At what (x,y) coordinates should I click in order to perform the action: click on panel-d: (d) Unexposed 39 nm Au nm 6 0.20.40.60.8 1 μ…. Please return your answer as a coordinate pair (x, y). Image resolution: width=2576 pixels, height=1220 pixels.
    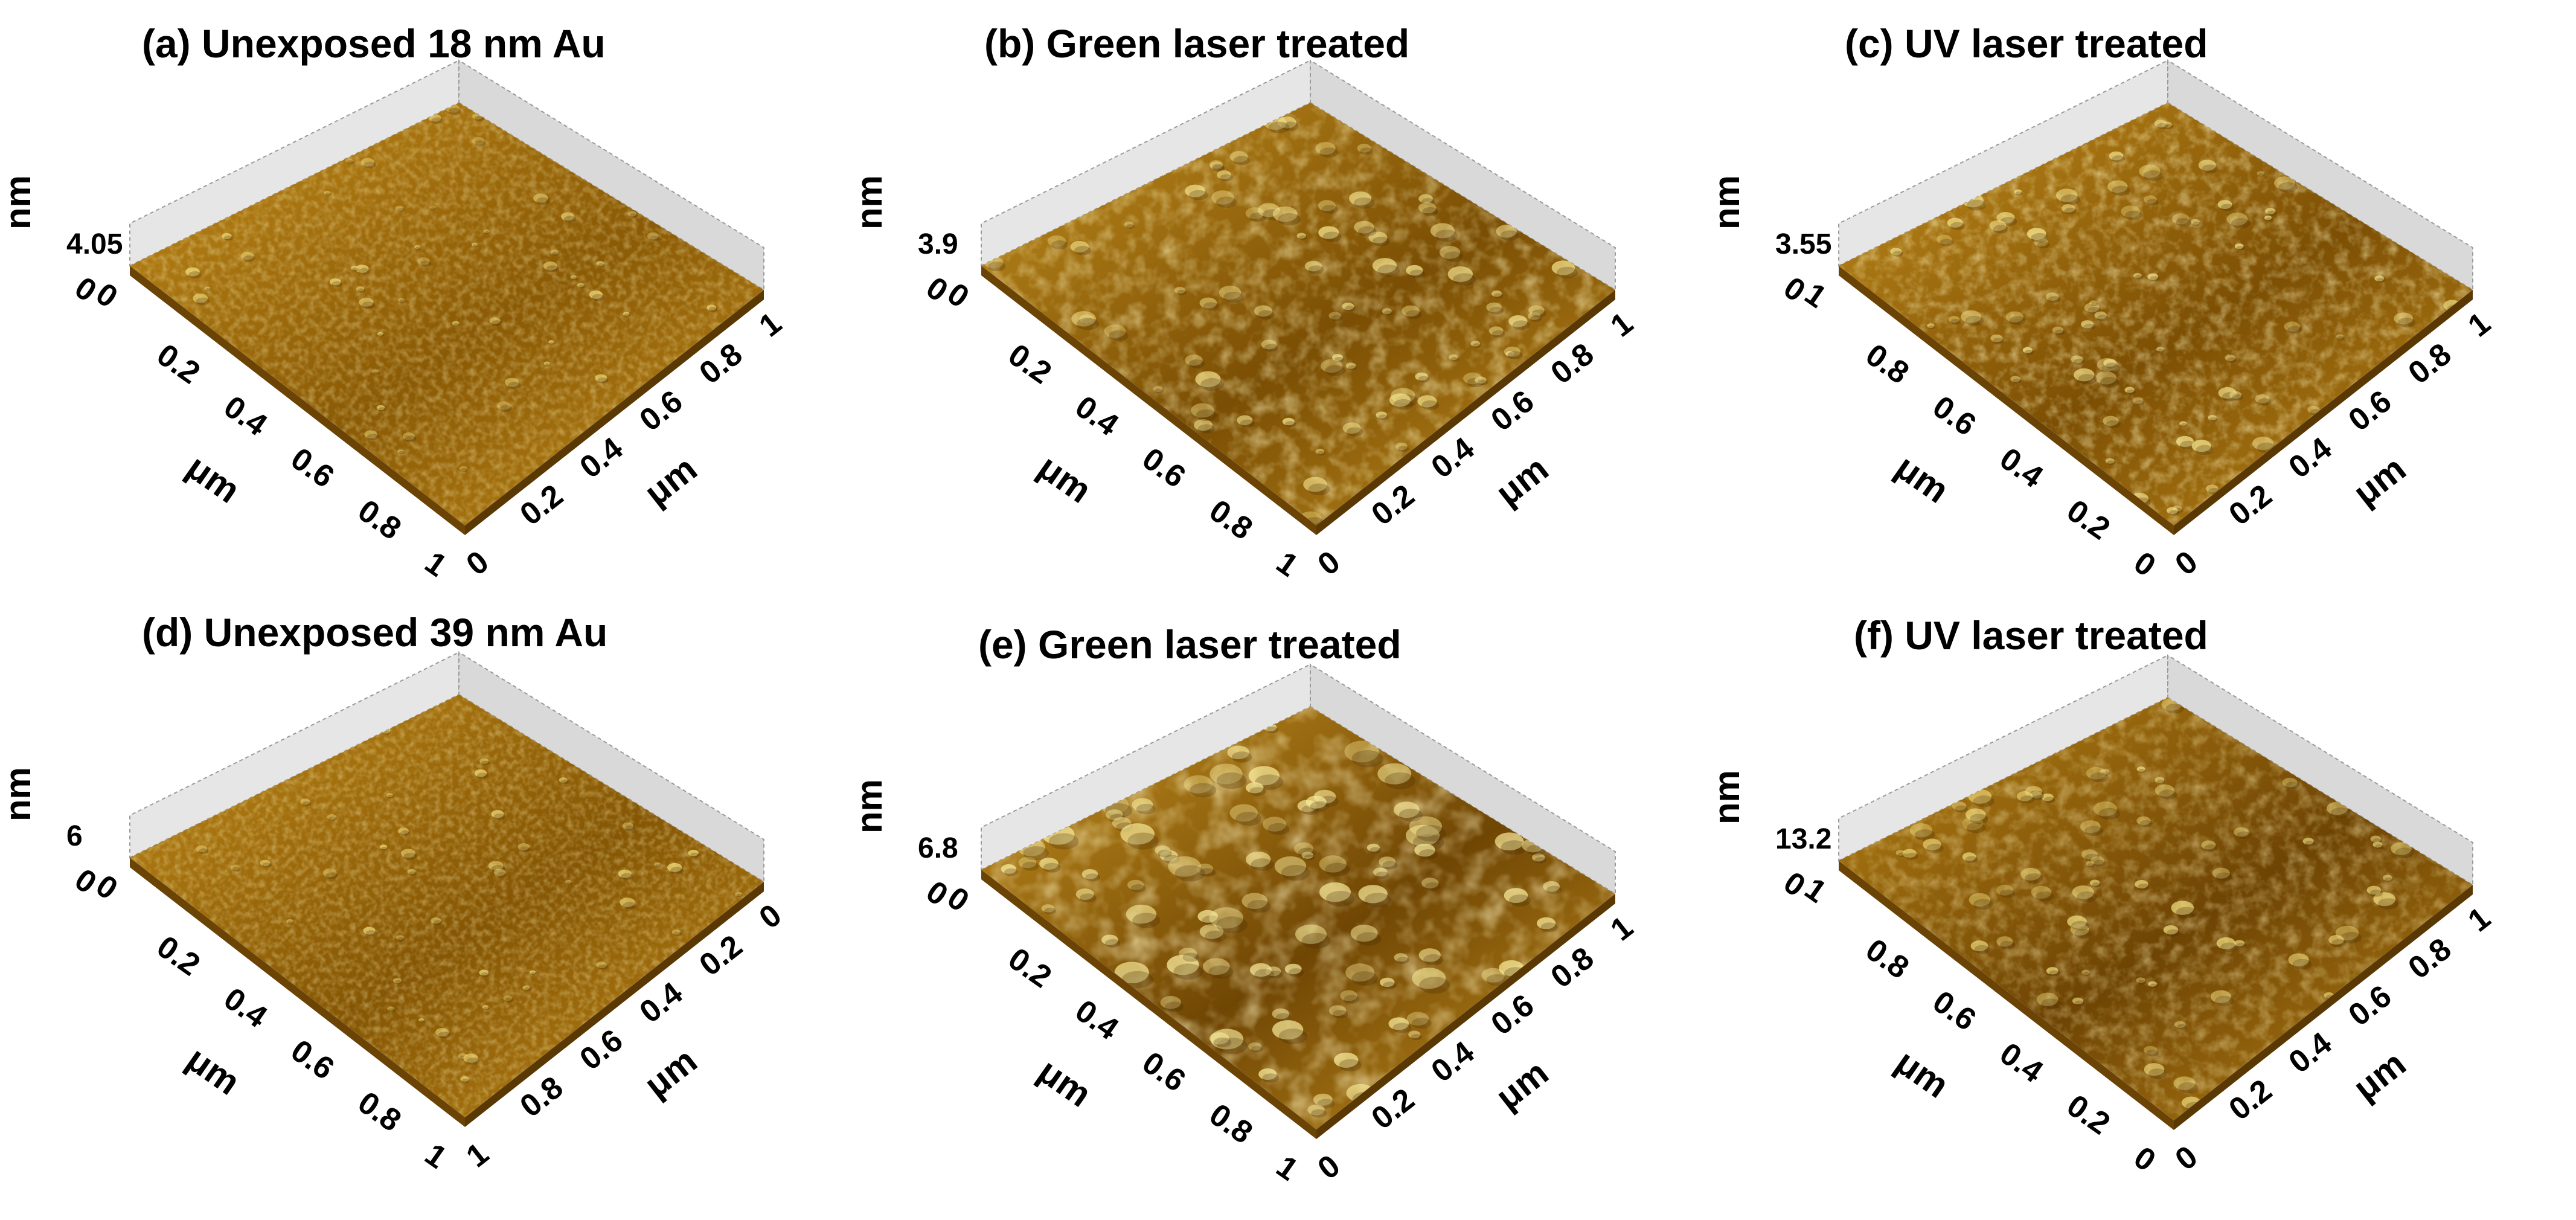
    Looking at the image, I should click on (394, 892).